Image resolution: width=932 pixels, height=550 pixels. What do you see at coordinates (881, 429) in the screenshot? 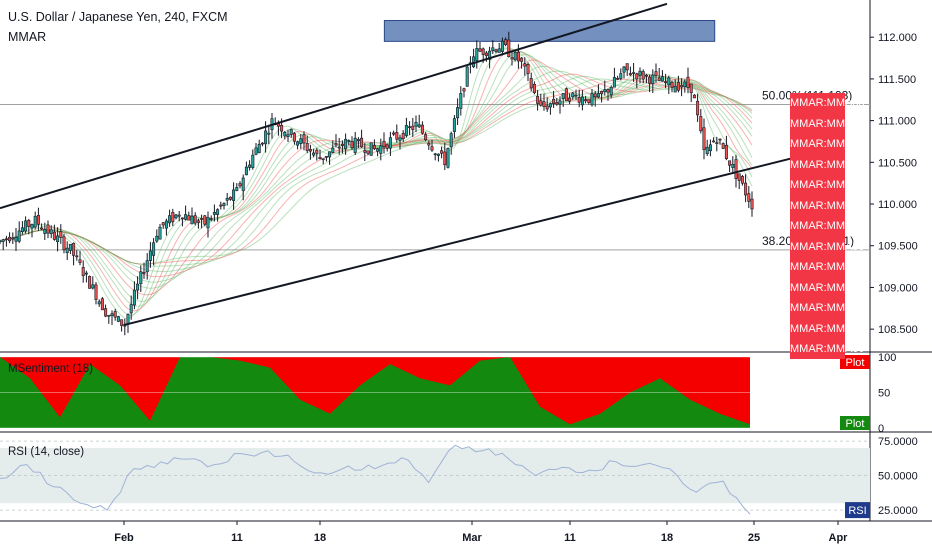
I see `sentiment-tick-label: 0` at bounding box center [881, 429].